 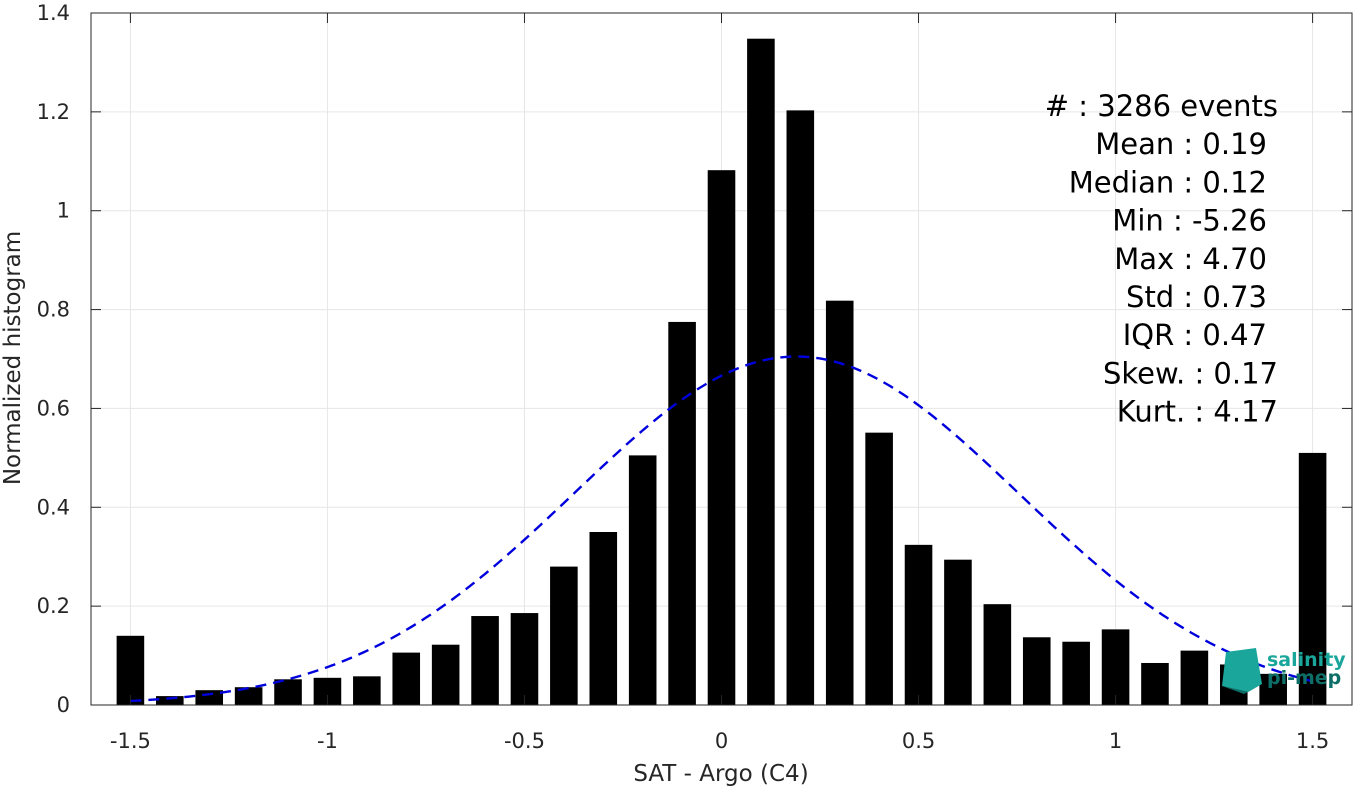 What do you see at coordinates (13, 358) in the screenshot?
I see `y-axis-label: Normalized histogram` at bounding box center [13, 358].